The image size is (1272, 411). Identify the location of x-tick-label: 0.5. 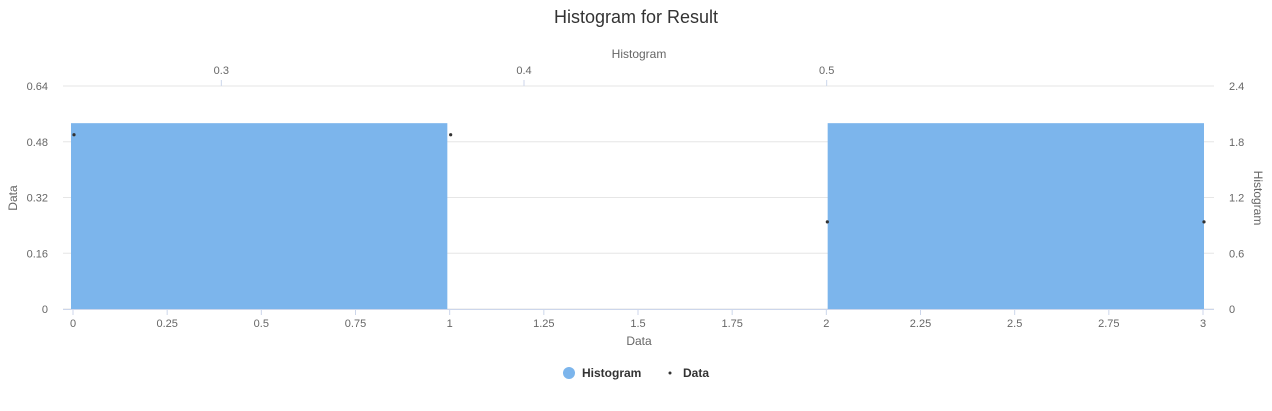
(261, 324).